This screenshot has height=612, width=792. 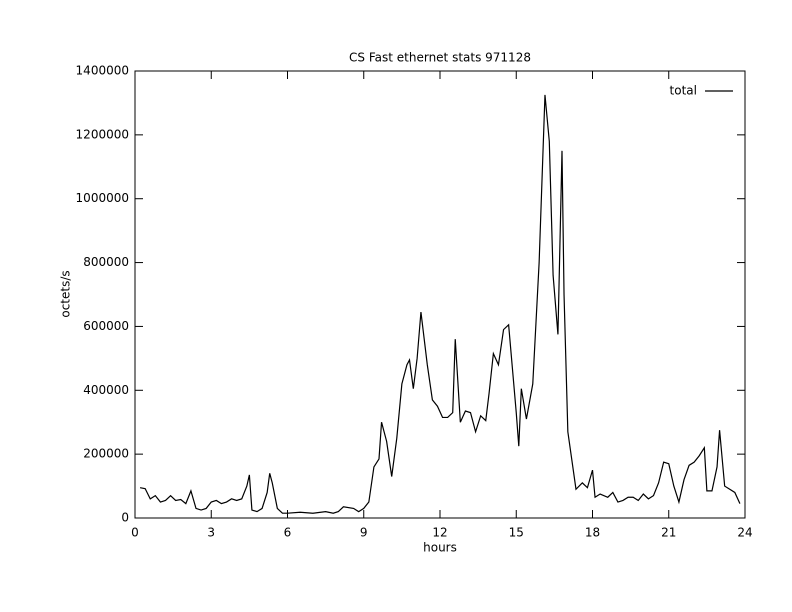 I want to click on x-tick-label: 18, so click(x=592, y=533).